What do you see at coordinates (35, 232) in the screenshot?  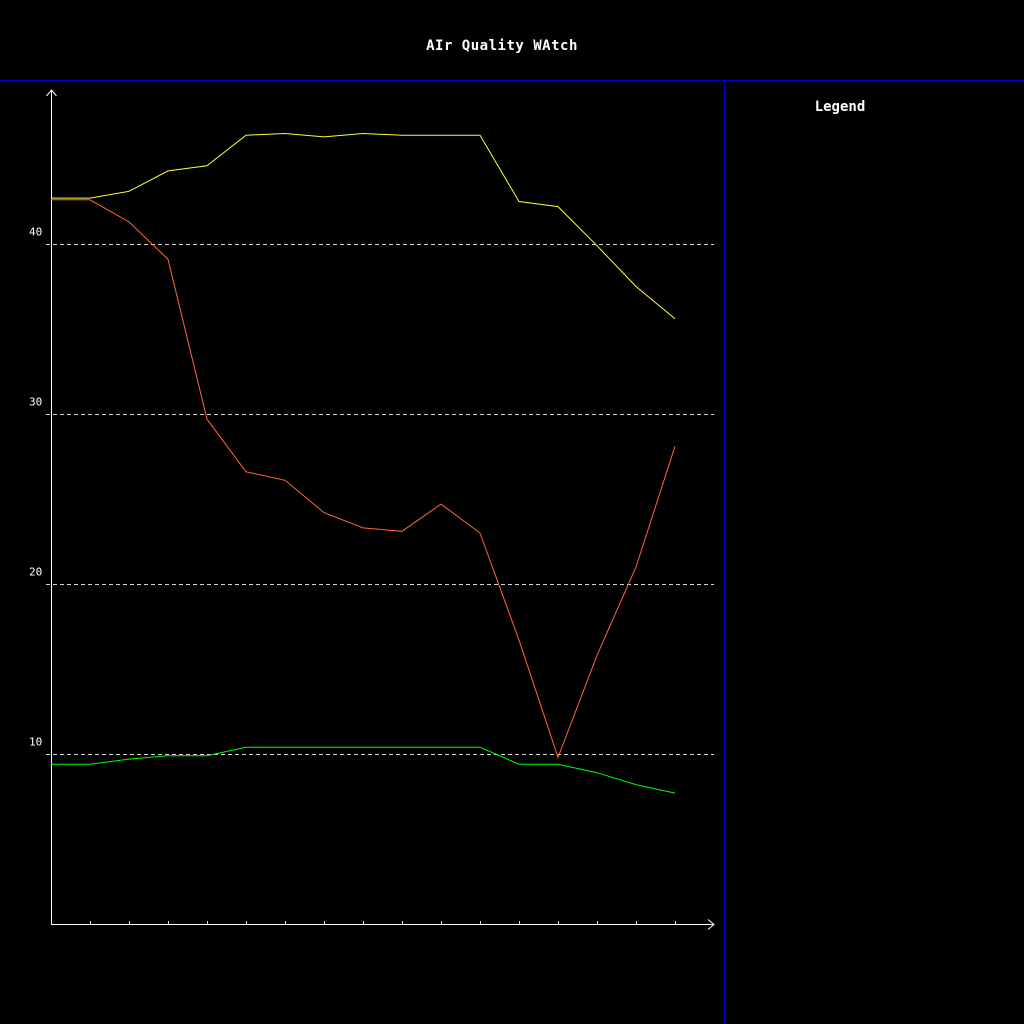 I see `y-tick-label-40: 40` at bounding box center [35, 232].